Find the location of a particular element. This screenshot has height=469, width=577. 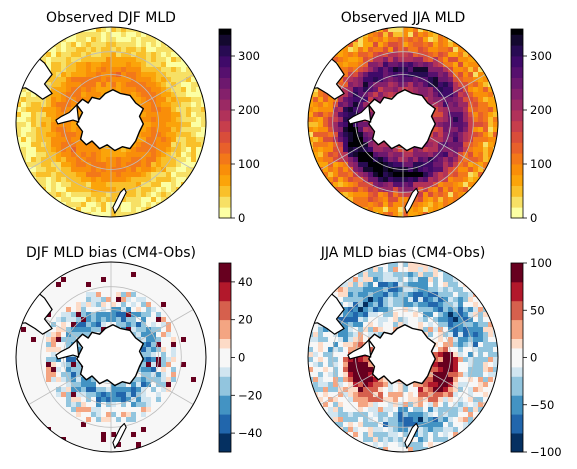

africa-landmass is located at coordinates (201, 267).